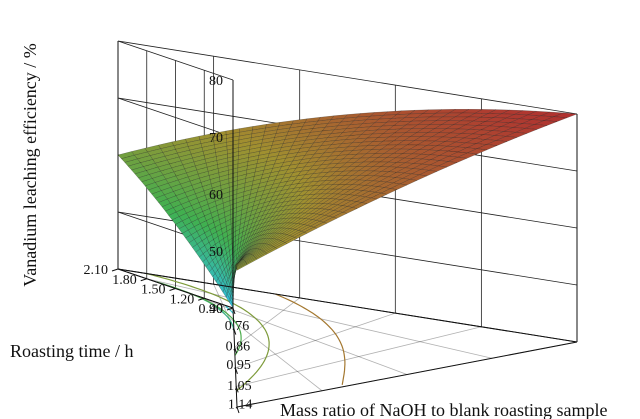 The image size is (640, 419). Describe the element at coordinates (216, 138) in the screenshot. I see `z-tick-label: 70` at that location.